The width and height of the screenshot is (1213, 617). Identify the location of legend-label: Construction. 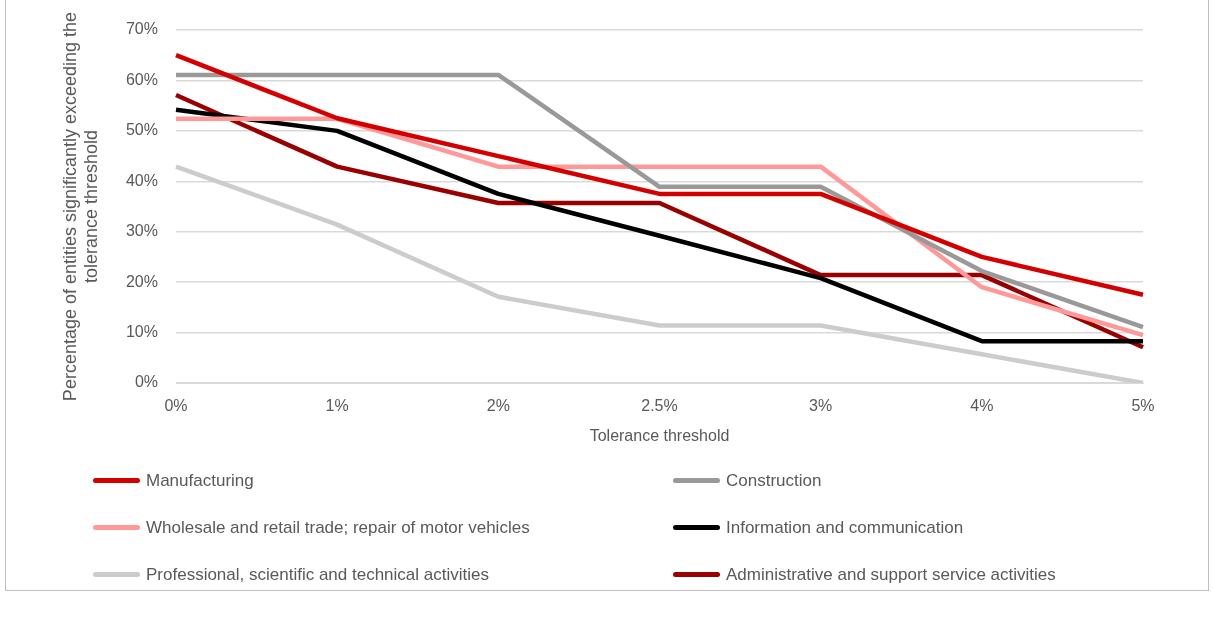
(774, 480).